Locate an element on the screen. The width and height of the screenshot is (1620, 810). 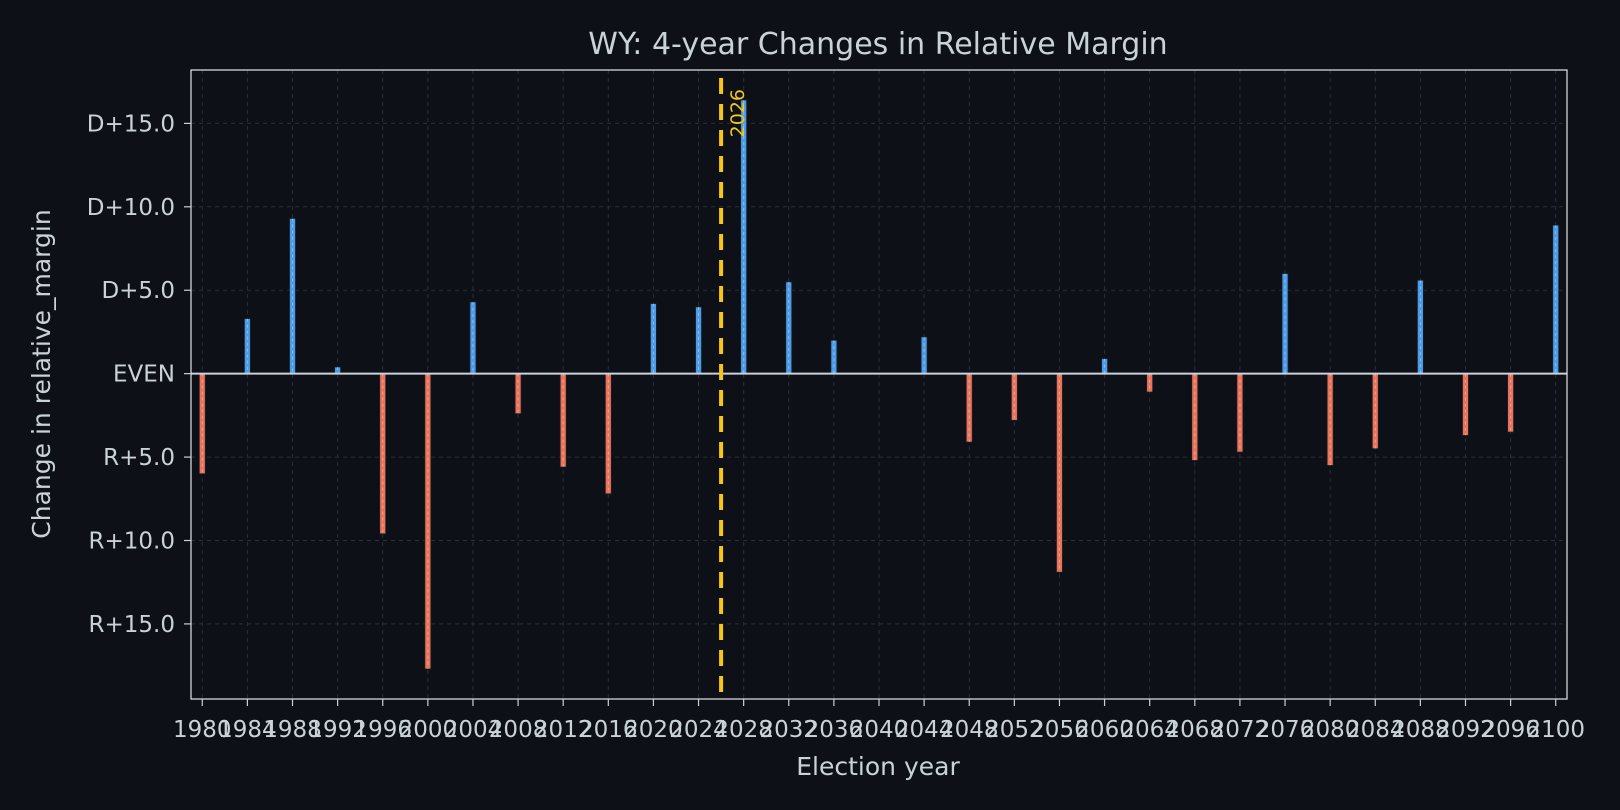
bar-2036 is located at coordinates (834, 357).